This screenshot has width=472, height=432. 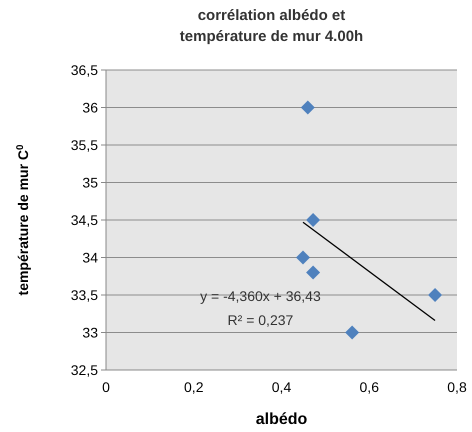 I want to click on x-tick-label: 0,2, so click(x=194, y=387).